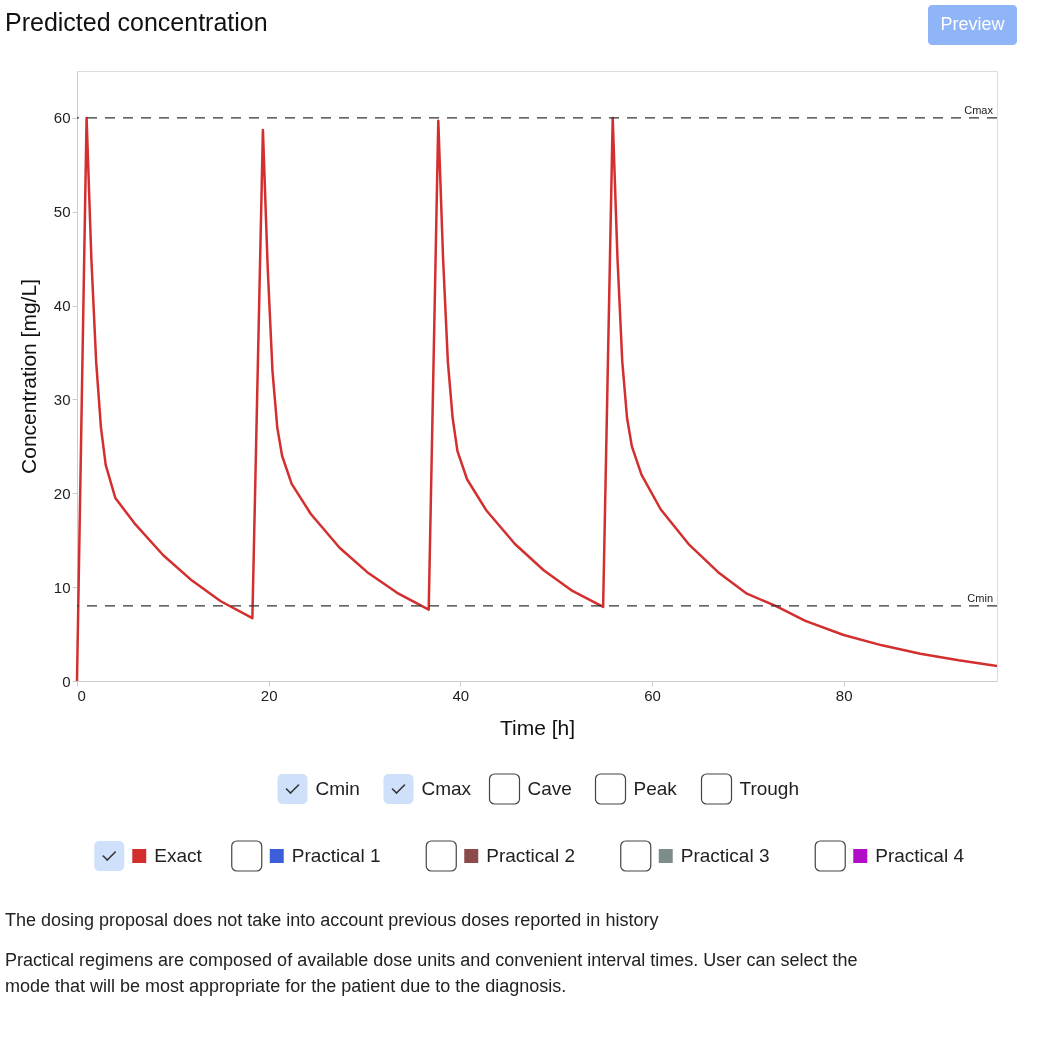  What do you see at coordinates (979, 109) in the screenshot?
I see `ref-line-label: Cmax` at bounding box center [979, 109].